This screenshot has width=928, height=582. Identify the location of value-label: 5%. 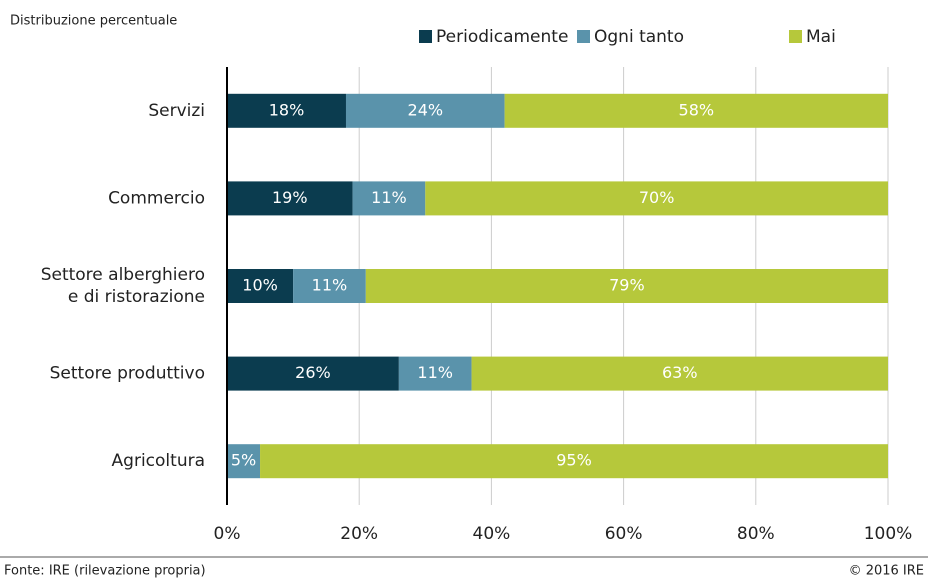
(243, 460).